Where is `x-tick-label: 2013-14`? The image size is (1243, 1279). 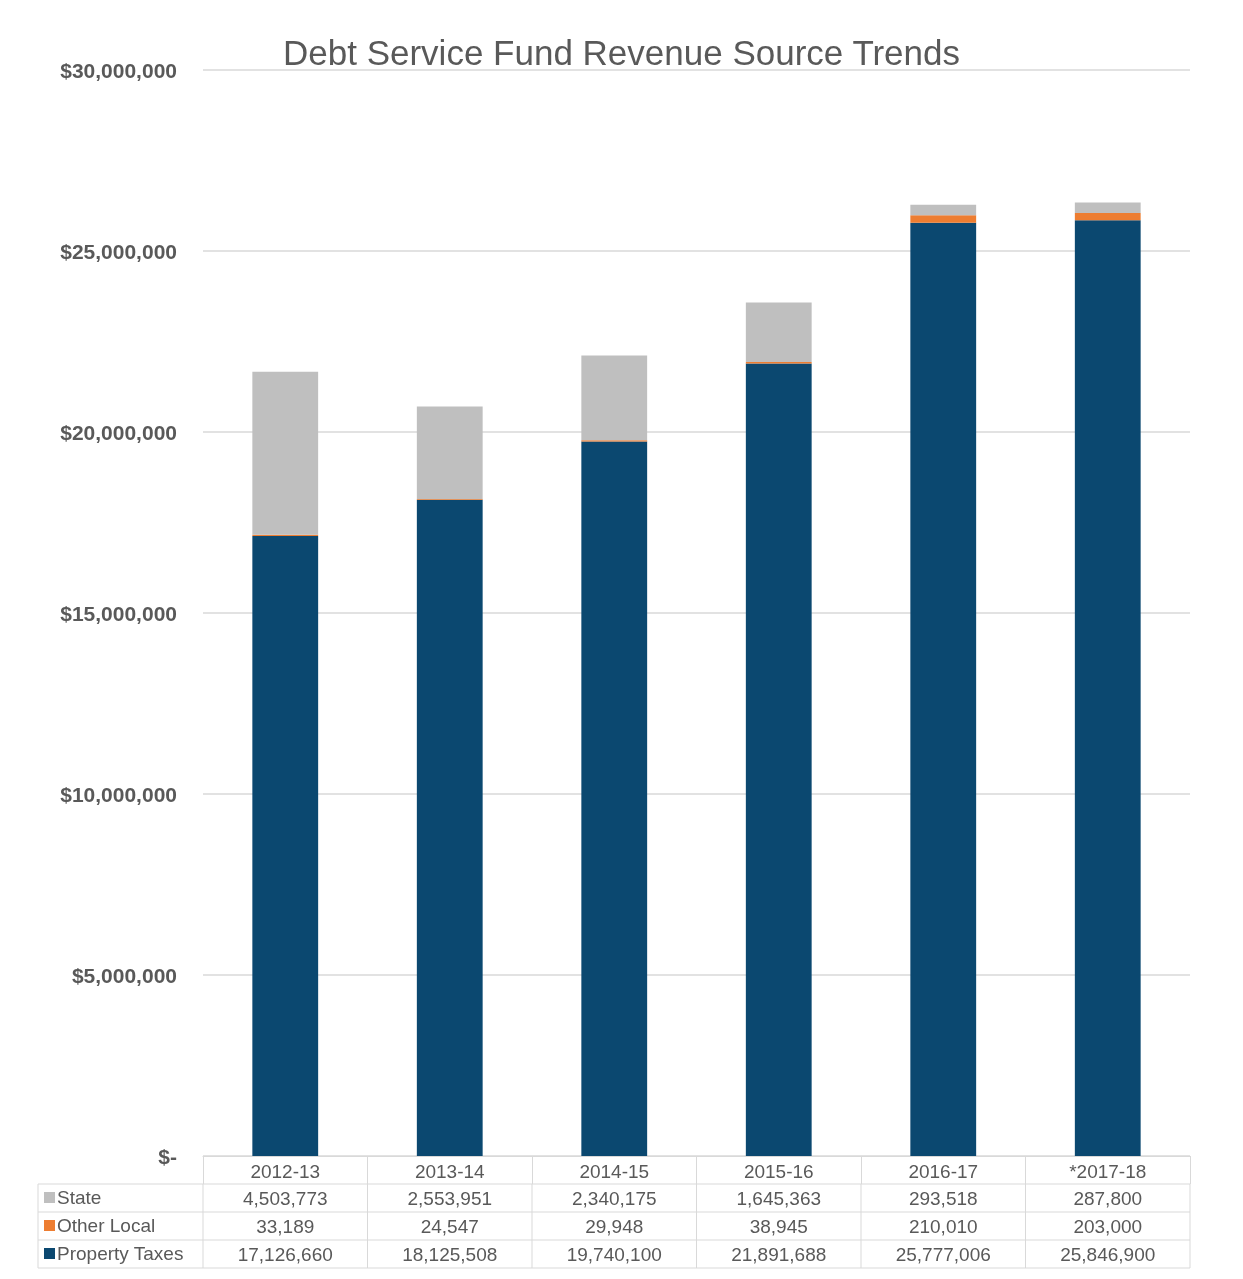
x-tick-label: 2013-14 is located at coordinates (450, 1171).